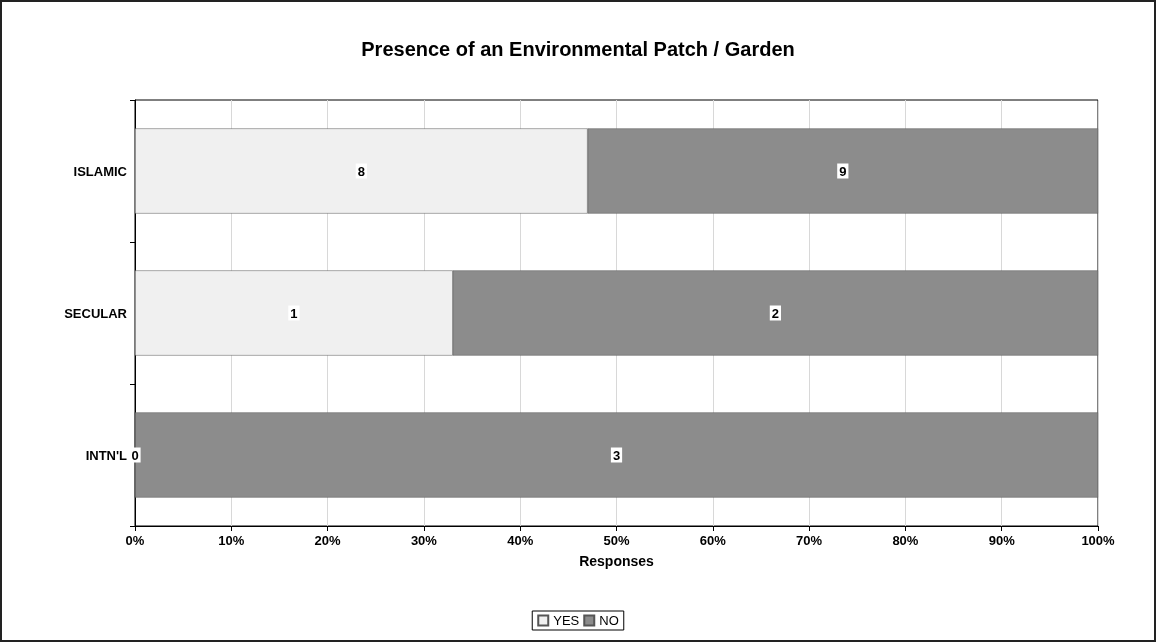 Image resolution: width=1156 pixels, height=642 pixels. What do you see at coordinates (328, 540) in the screenshot?
I see `x-tick-label: 20%` at bounding box center [328, 540].